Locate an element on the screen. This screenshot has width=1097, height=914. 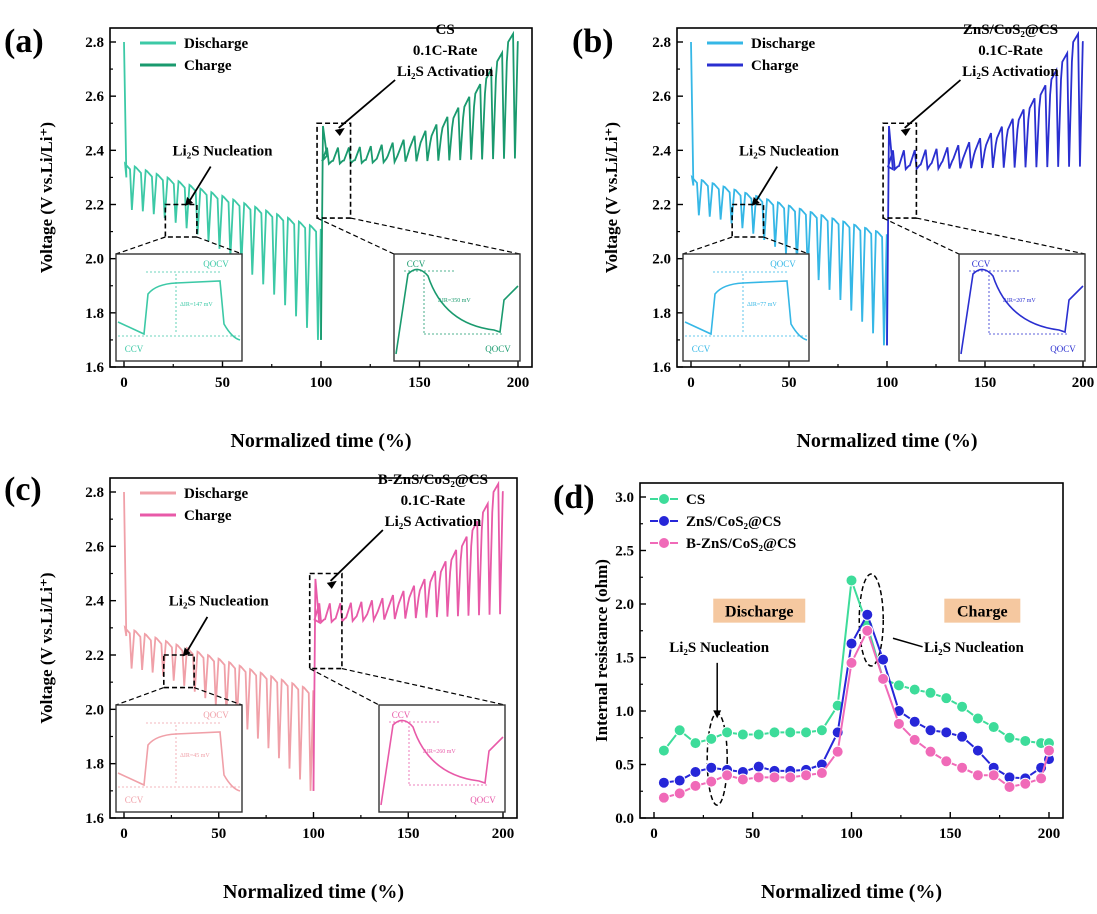
x-axis-label: Normalized time (%) is located at coordinates (851, 892).